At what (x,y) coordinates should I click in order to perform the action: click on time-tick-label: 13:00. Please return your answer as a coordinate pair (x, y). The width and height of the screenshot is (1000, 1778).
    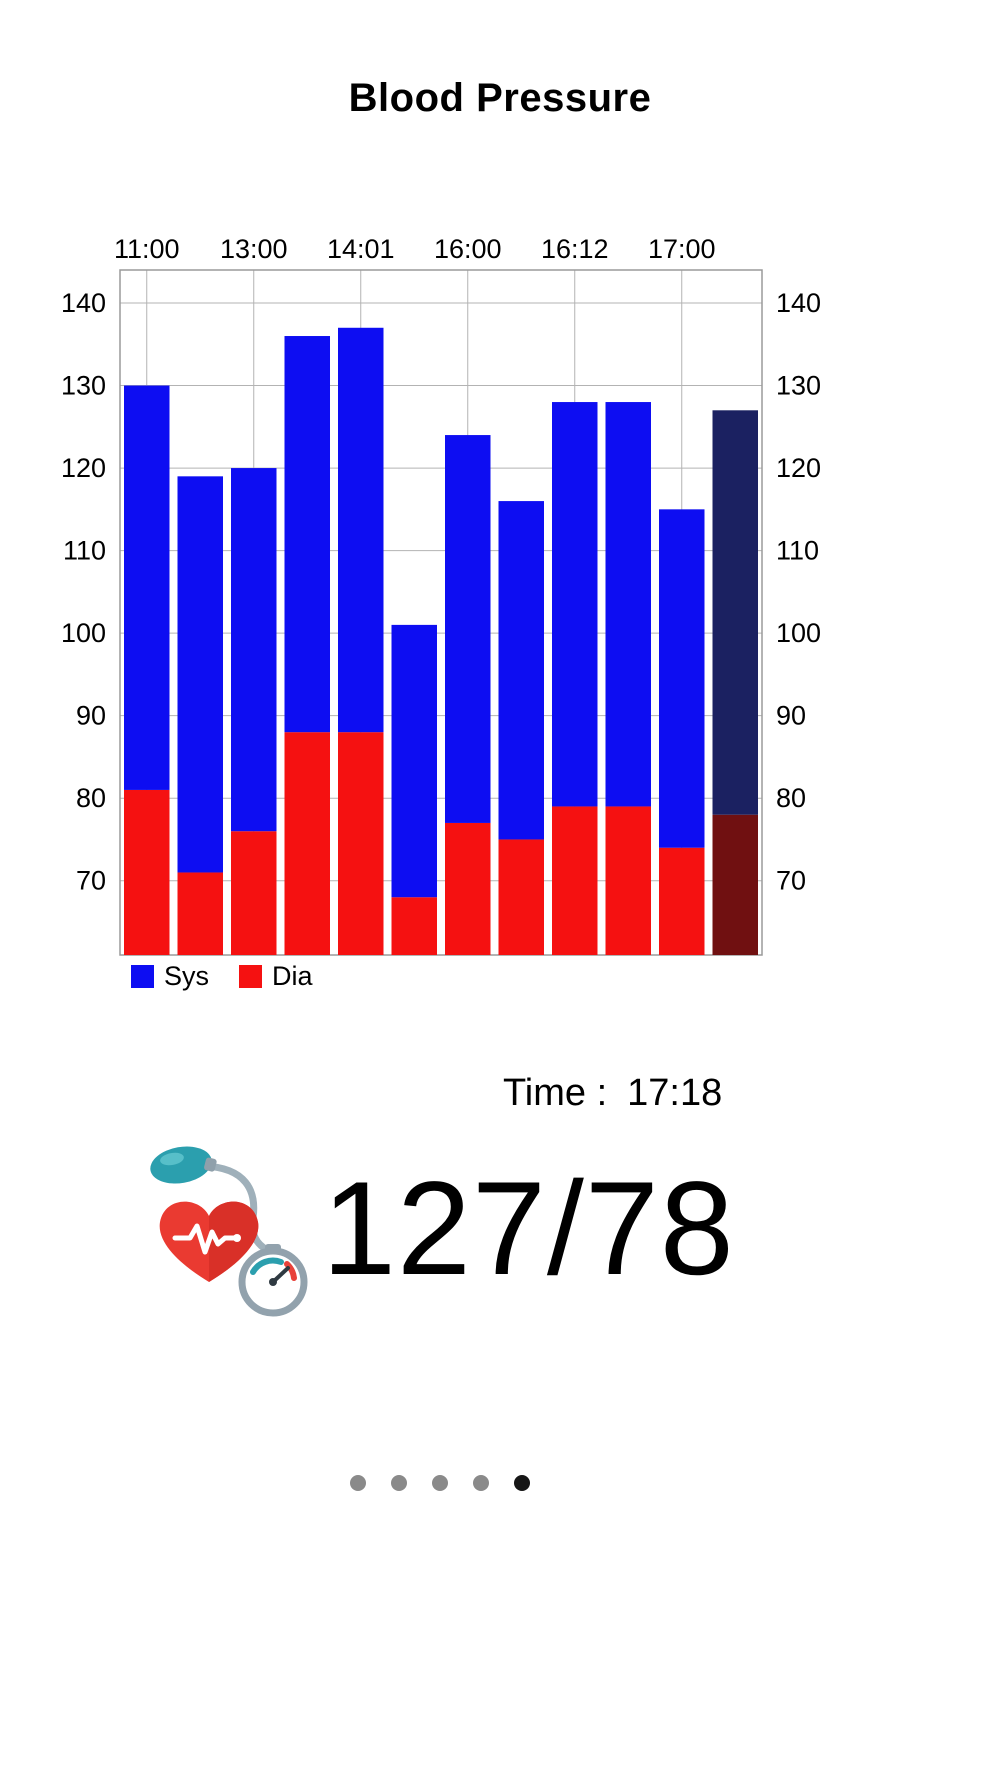
    Looking at the image, I should click on (254, 249).